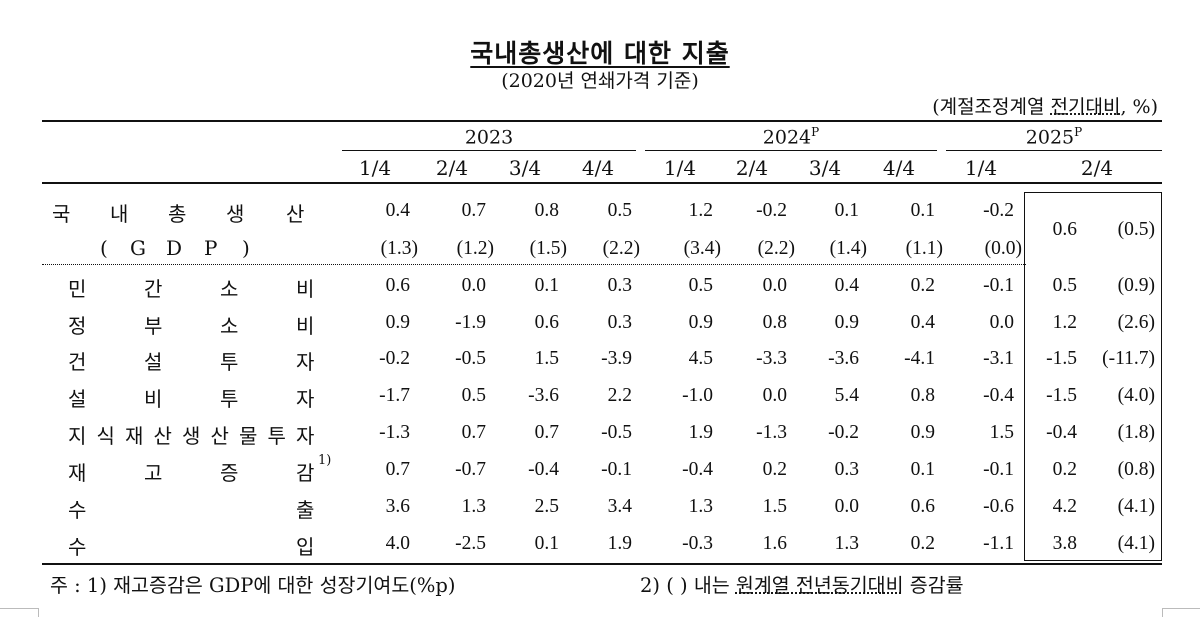 Image resolution: width=1200 pixels, height=617 pixels. I want to click on gdp-value: 0.5, so click(619, 210).